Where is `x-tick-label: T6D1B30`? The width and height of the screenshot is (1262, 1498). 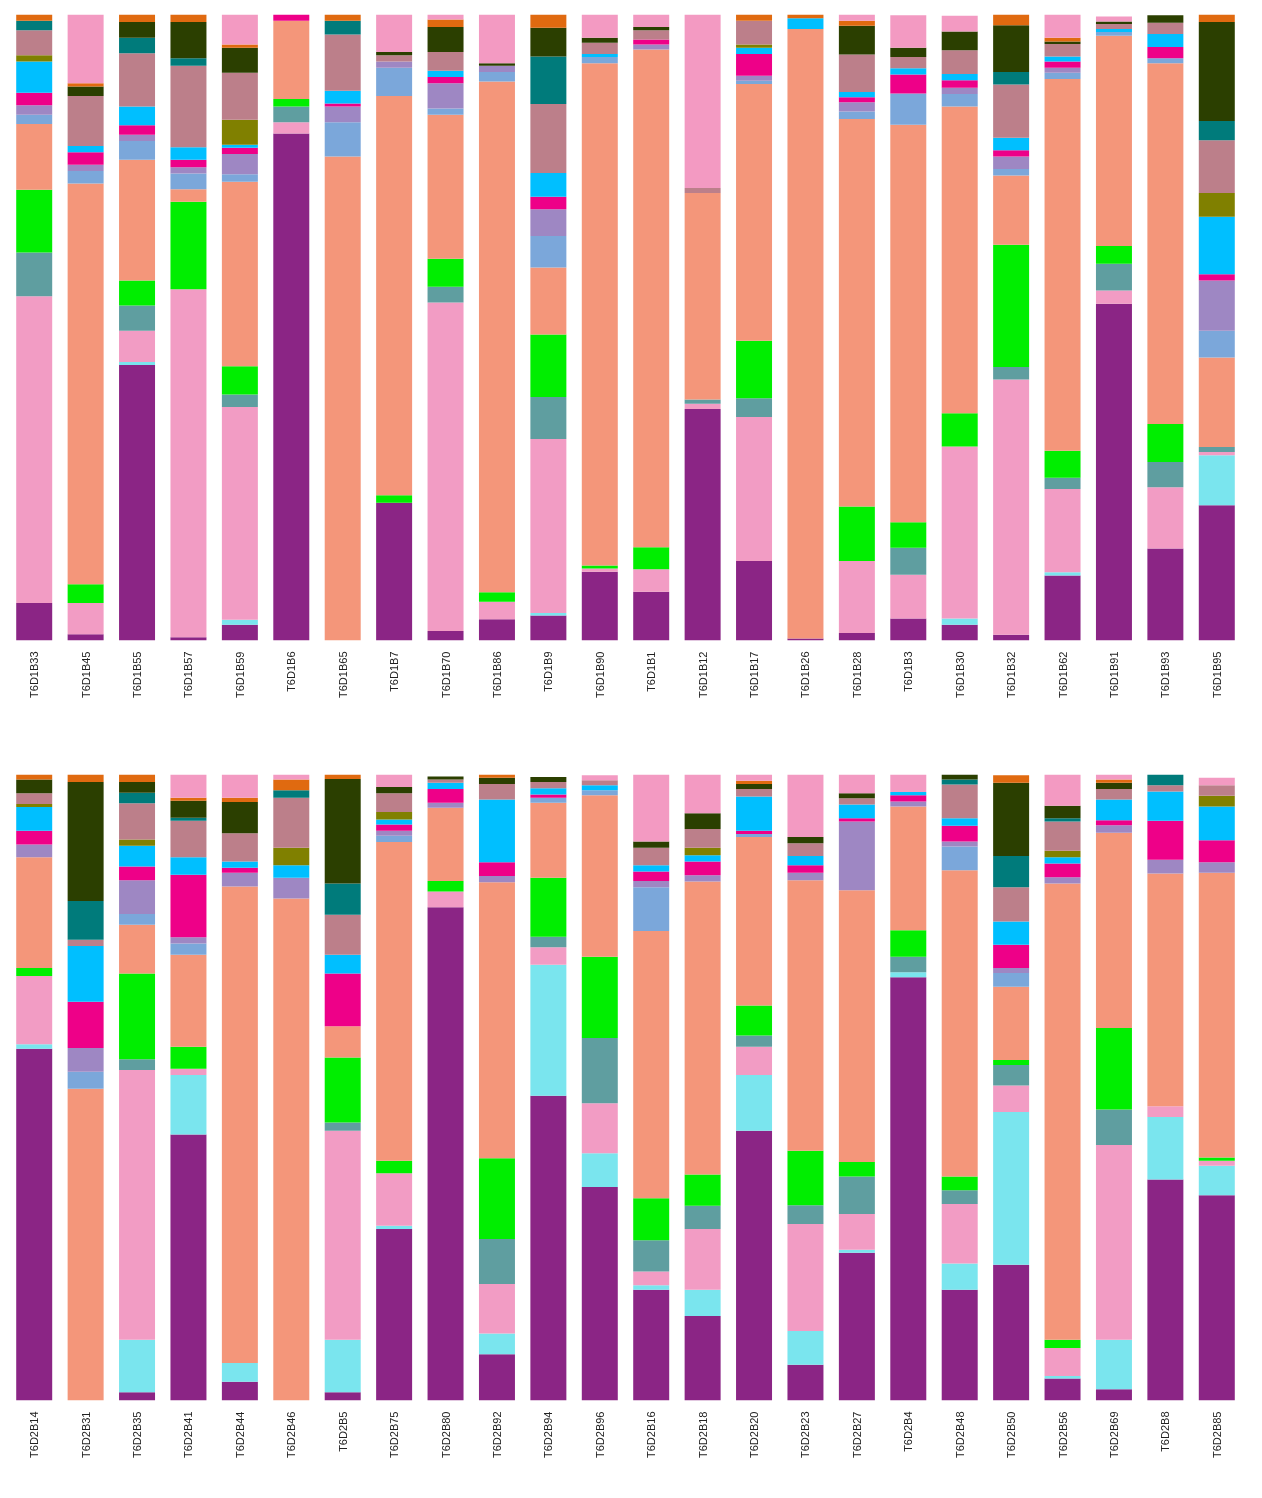 x-tick-label: T6D1B30 is located at coordinates (959, 674).